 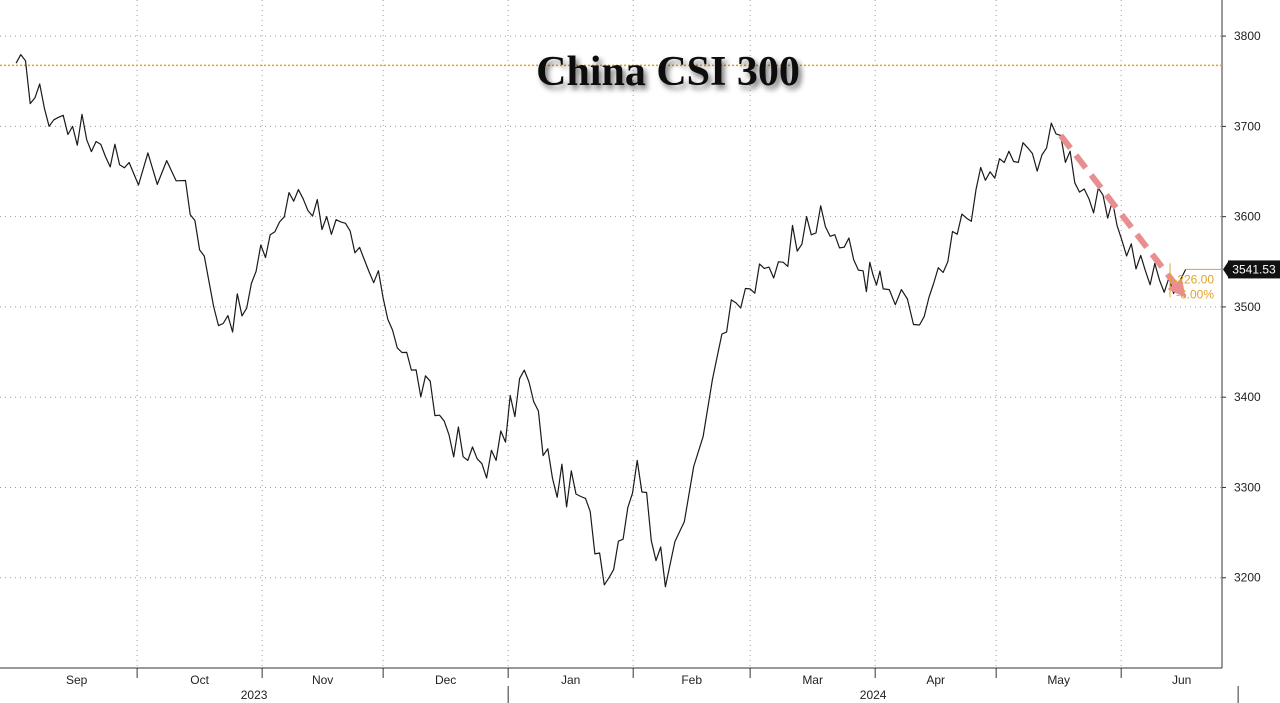 What do you see at coordinates (1247, 578) in the screenshot?
I see `y-tick-label-3200: 3200` at bounding box center [1247, 578].